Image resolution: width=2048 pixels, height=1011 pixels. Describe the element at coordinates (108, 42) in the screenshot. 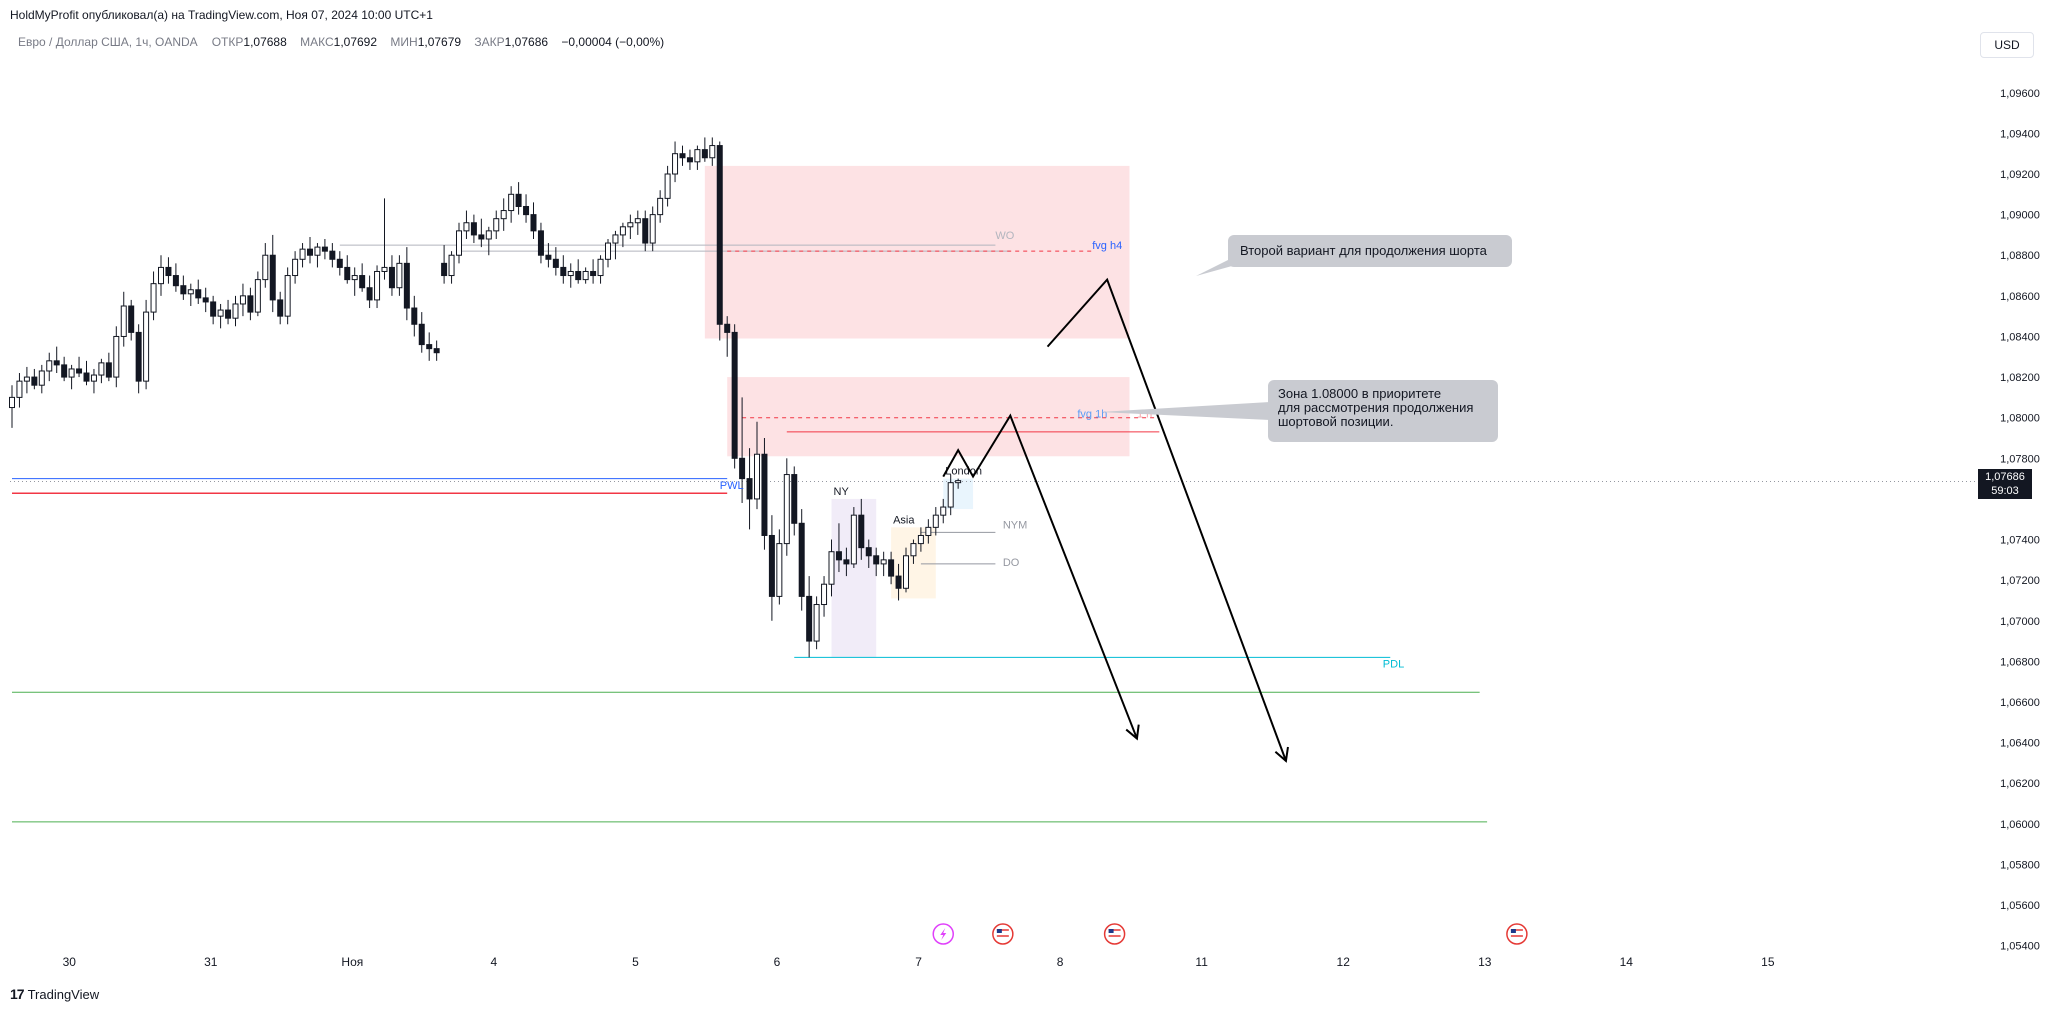

I see `symbol-description: Евро / Доллар США, 1ч, OANDA` at that location.